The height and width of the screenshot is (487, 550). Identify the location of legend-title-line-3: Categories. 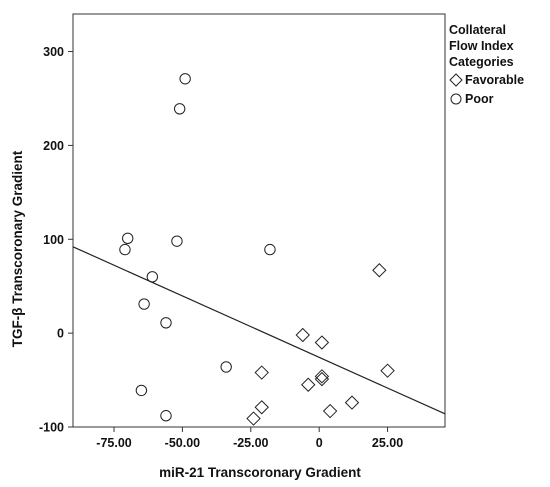
(481, 62).